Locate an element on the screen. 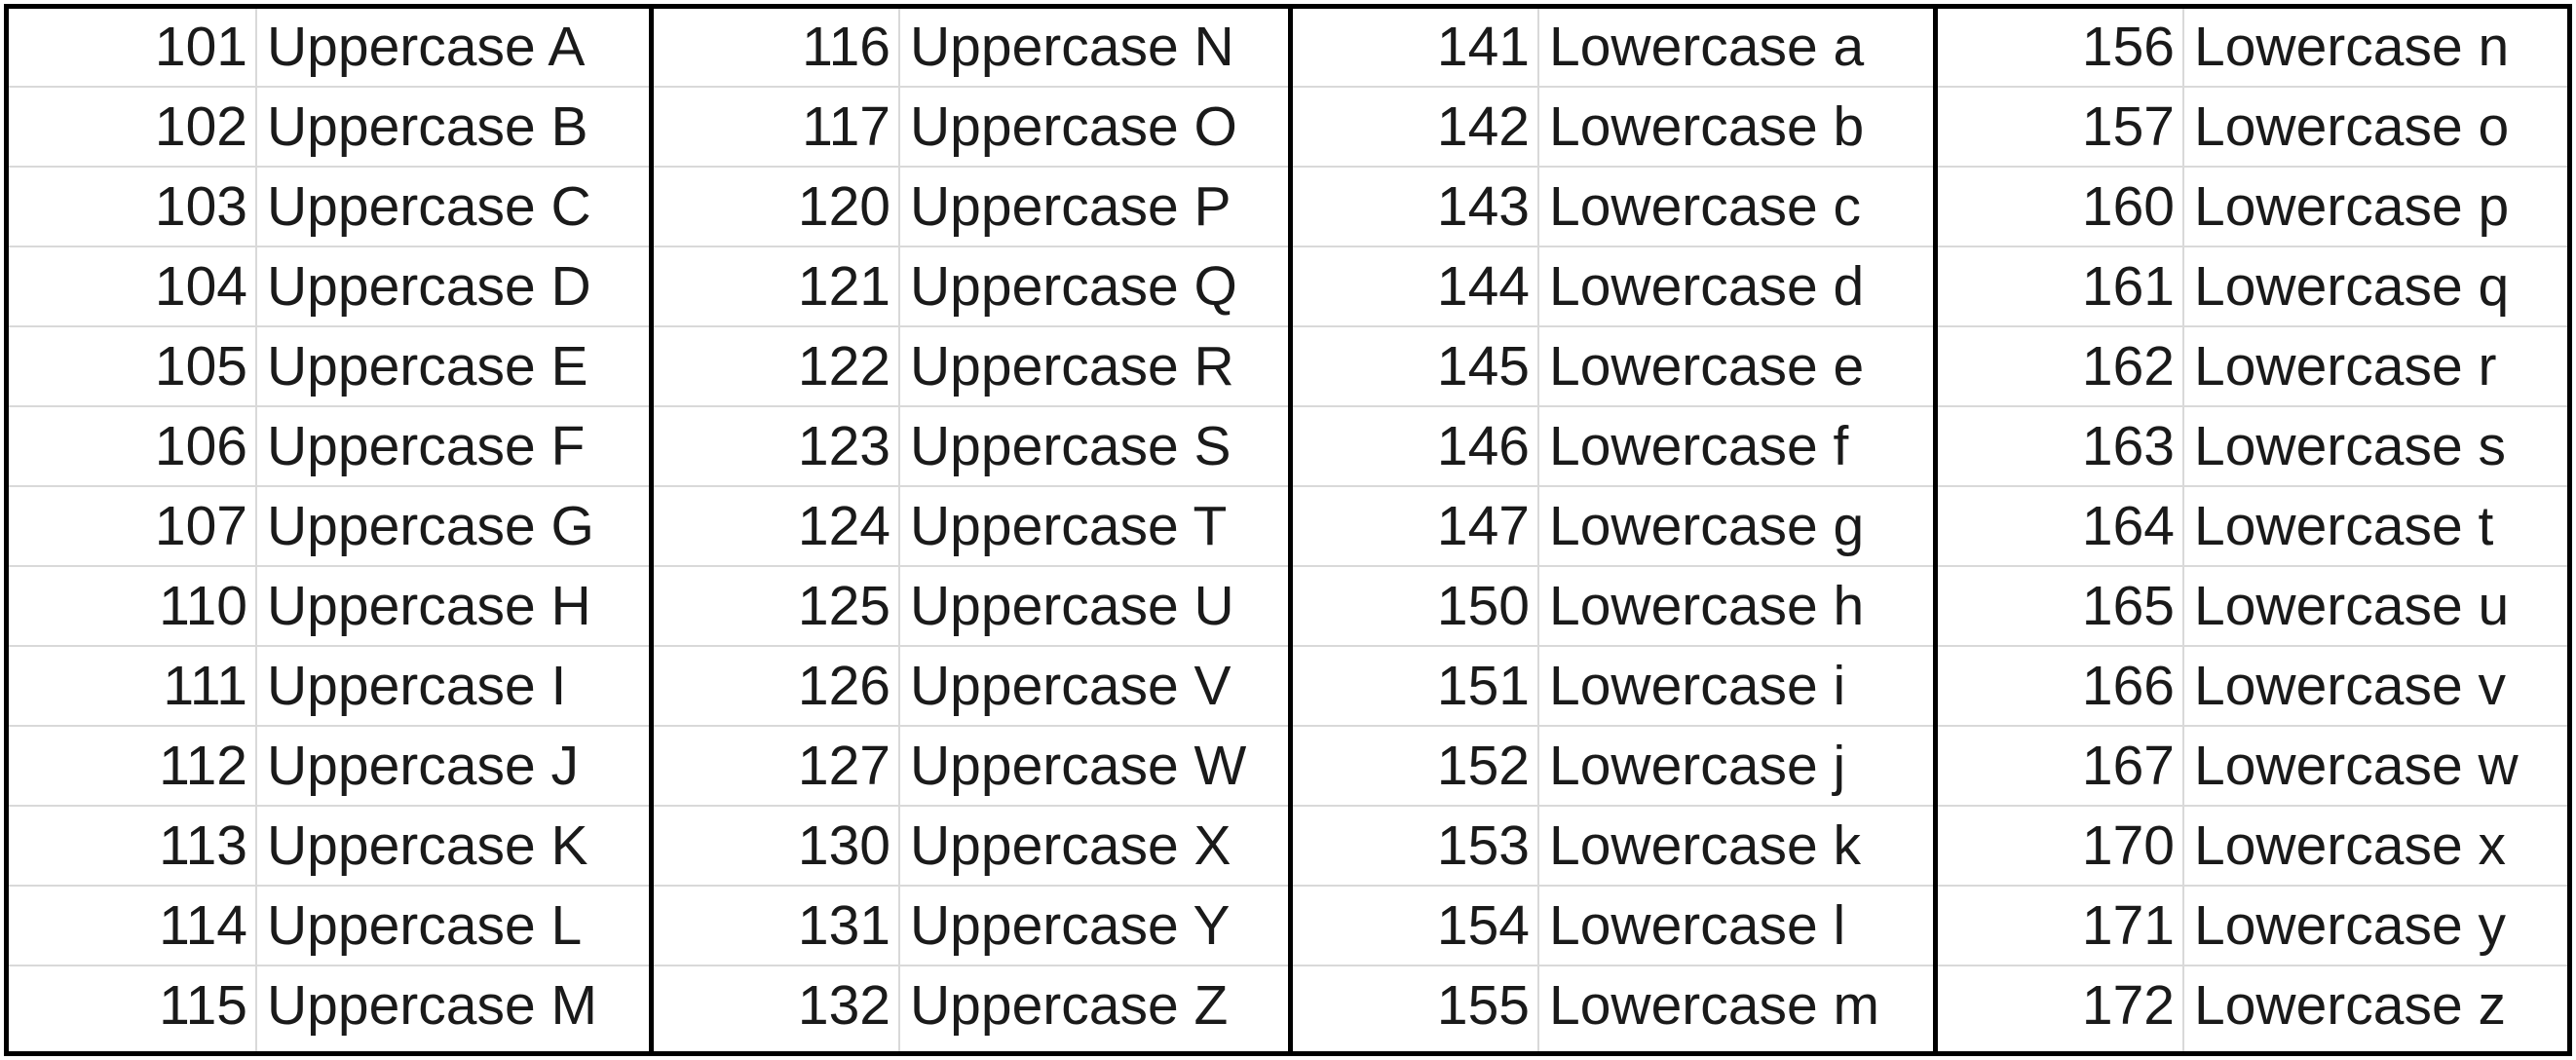 The width and height of the screenshot is (2576, 1060). label-cell: Lowercase f is located at coordinates (1699, 446).